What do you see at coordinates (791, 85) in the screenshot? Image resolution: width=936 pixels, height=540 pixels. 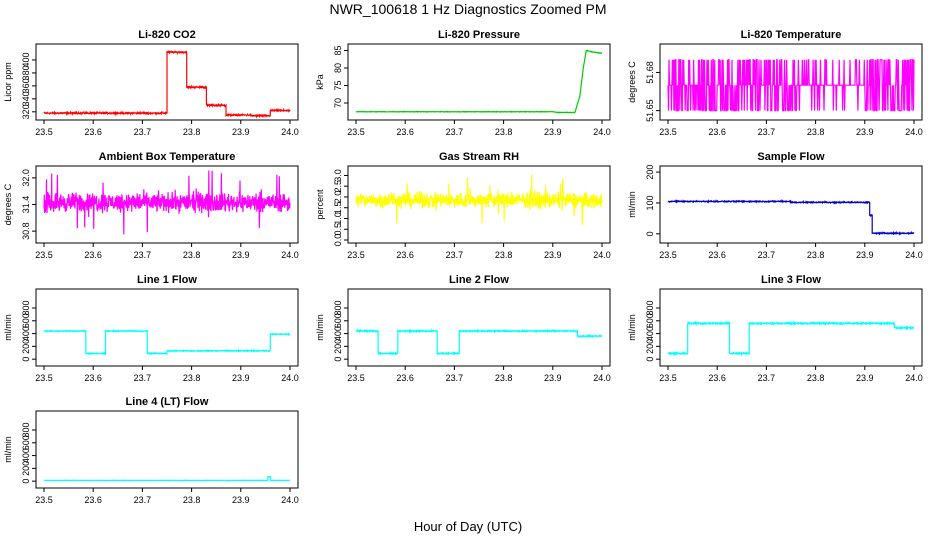 I see `li-820-temperature-series-line` at bounding box center [791, 85].